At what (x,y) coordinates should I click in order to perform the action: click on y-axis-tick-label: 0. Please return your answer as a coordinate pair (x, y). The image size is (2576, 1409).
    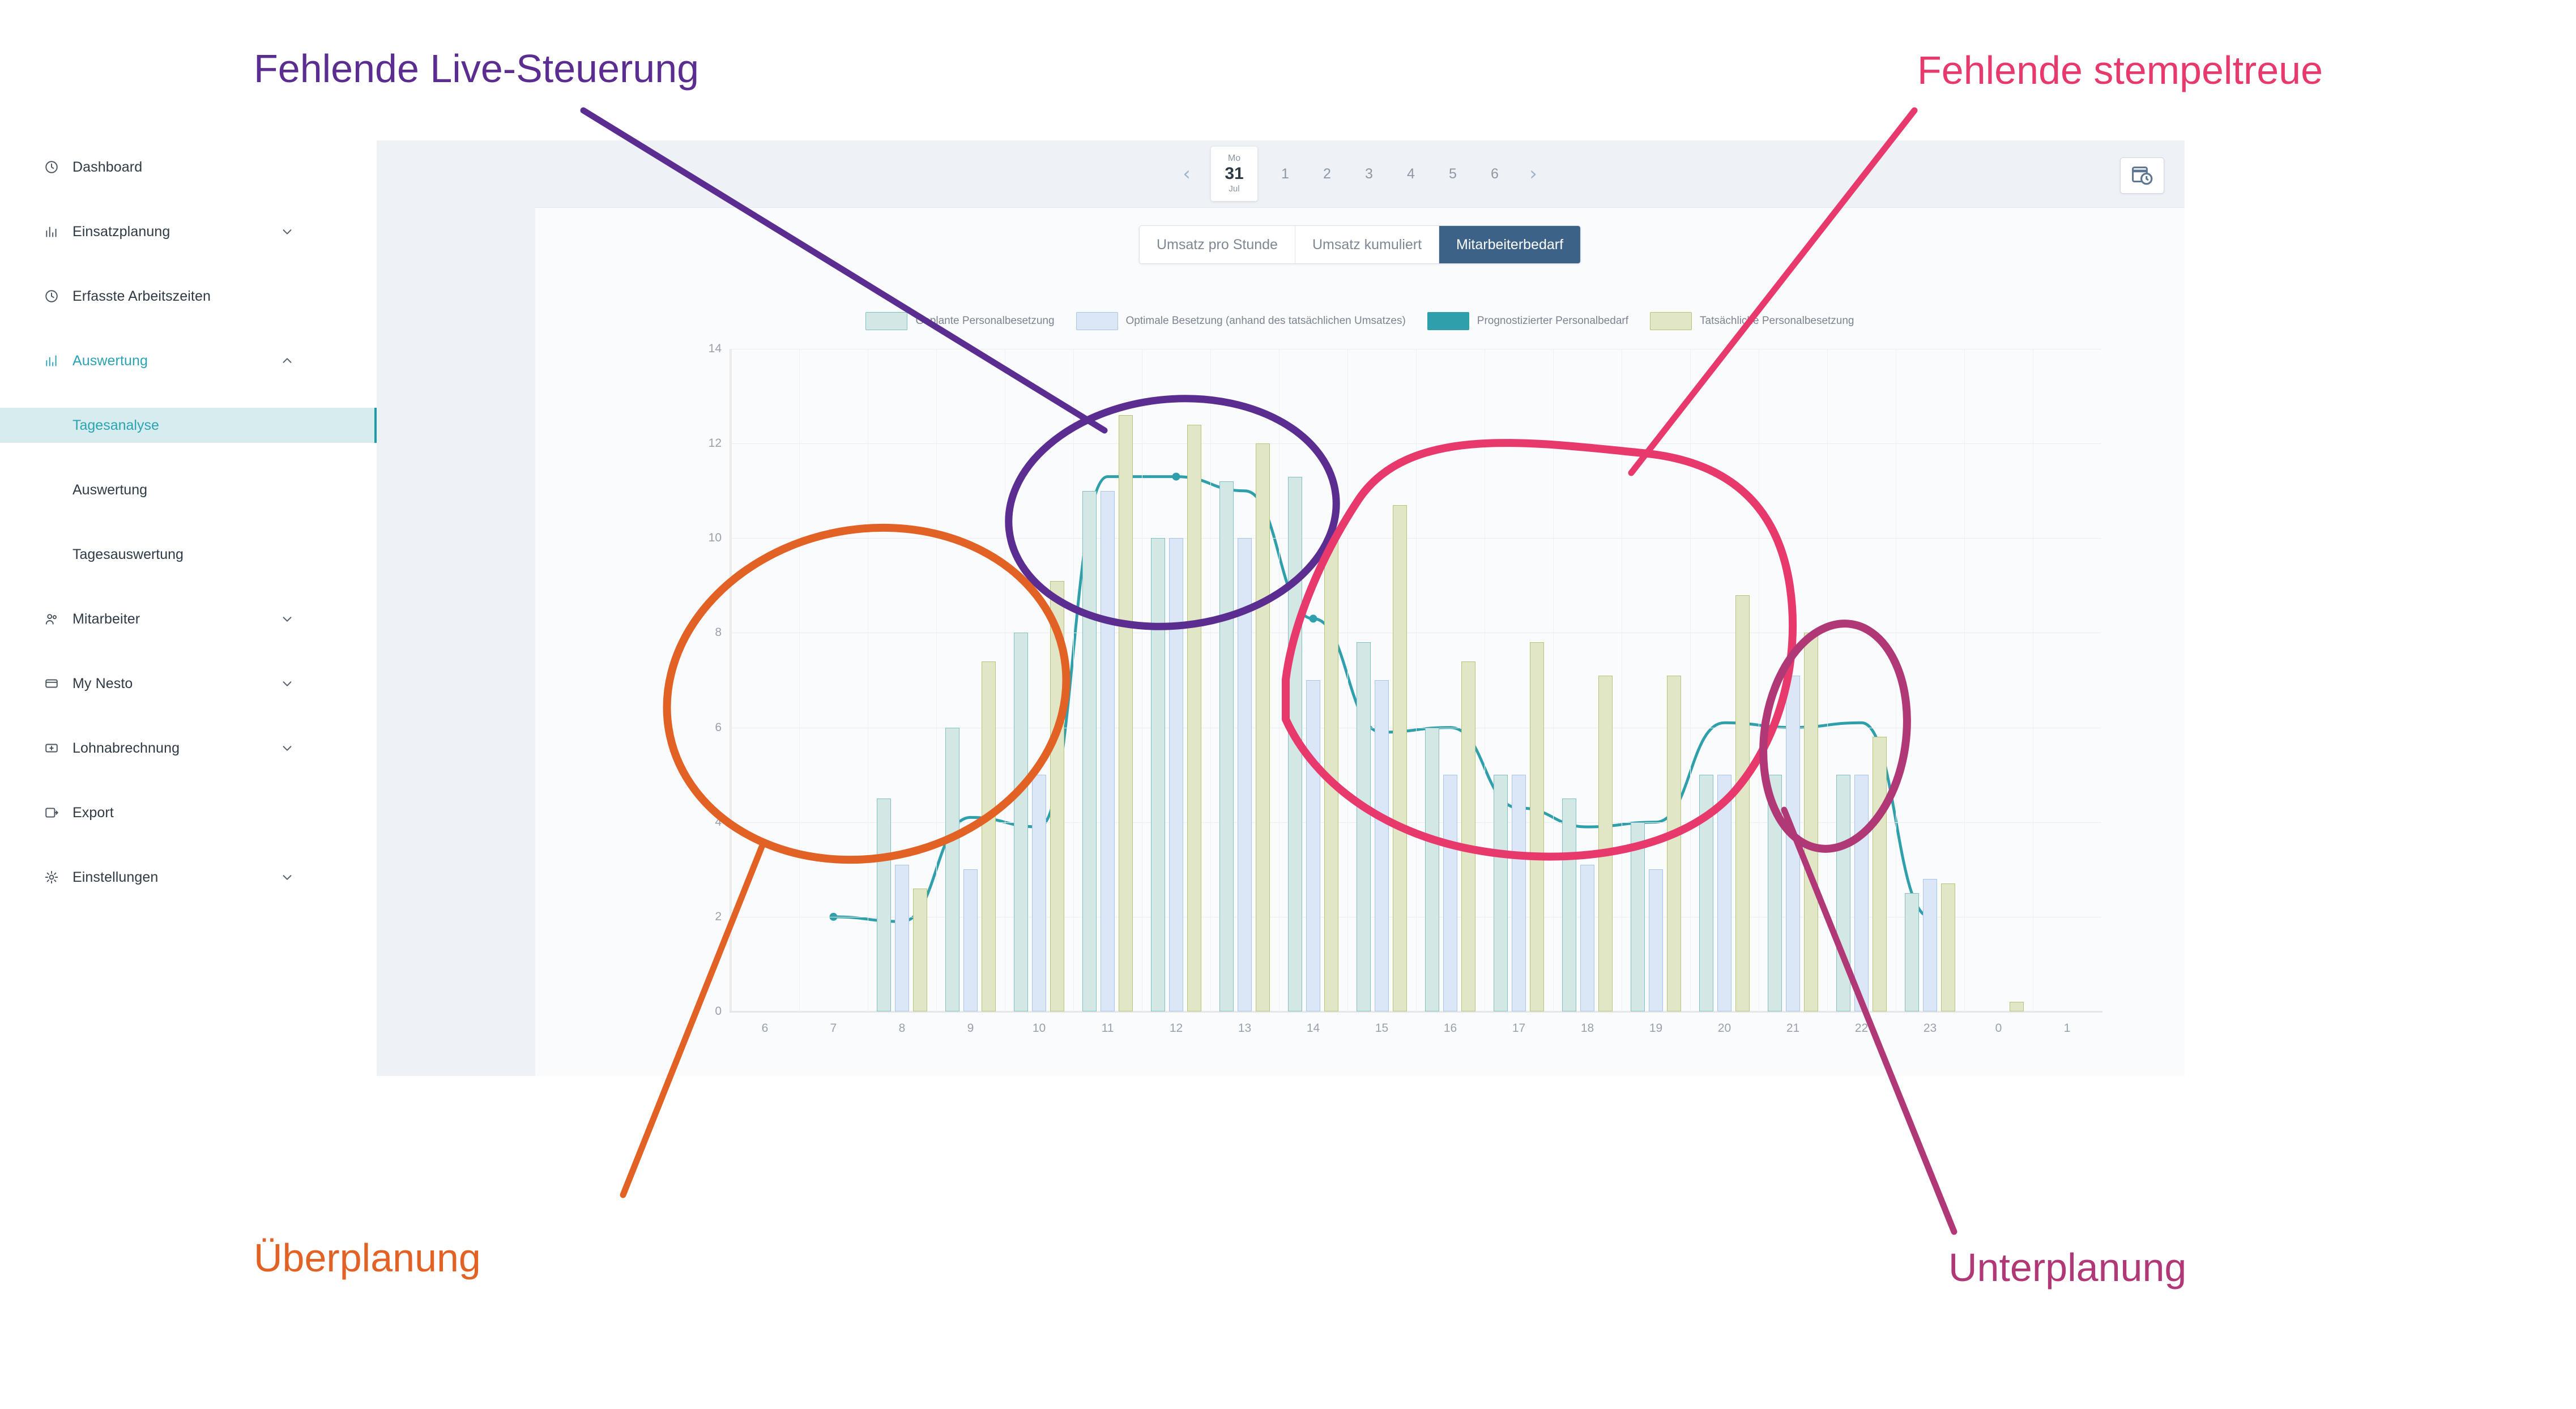
    Looking at the image, I should click on (718, 1011).